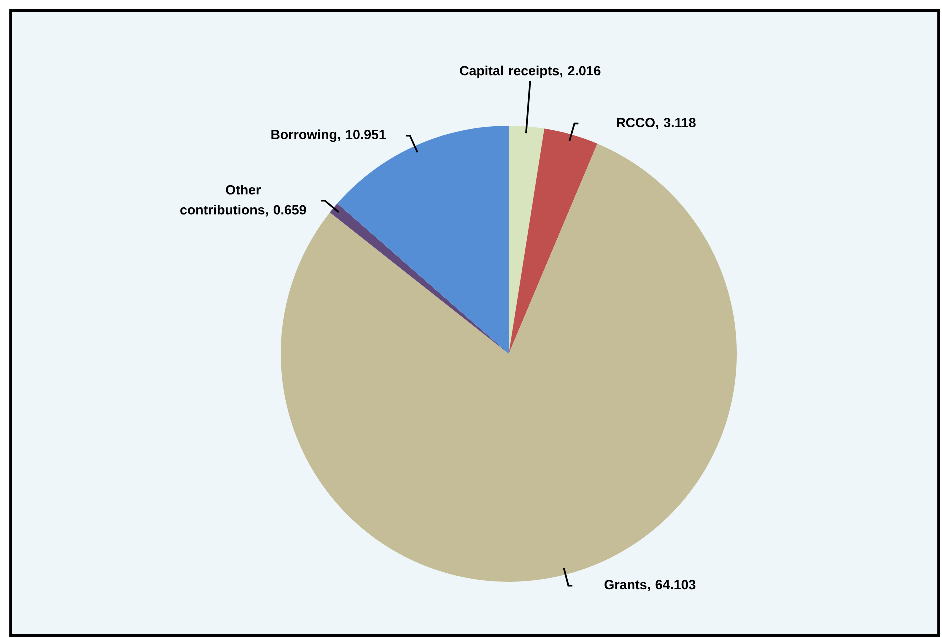 This screenshot has width=942, height=638. I want to click on data-label: , 64.103, so click(672, 586).